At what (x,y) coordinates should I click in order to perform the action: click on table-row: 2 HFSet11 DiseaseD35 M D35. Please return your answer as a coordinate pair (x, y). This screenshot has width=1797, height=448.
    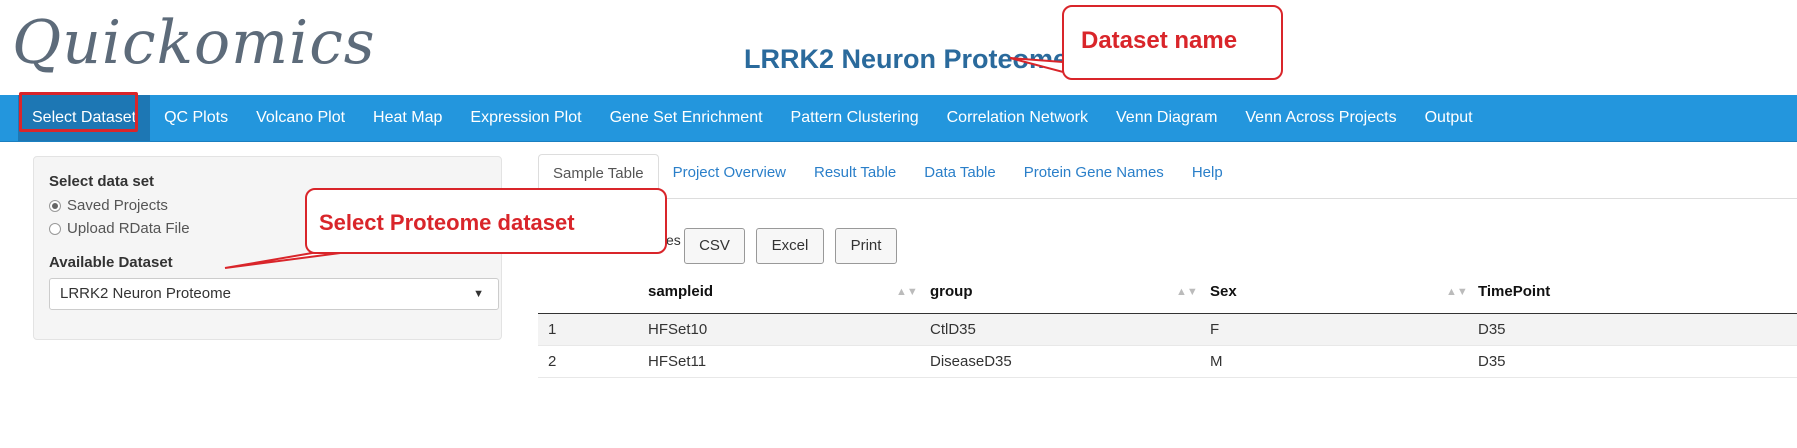
    Looking at the image, I should click on (1167, 362).